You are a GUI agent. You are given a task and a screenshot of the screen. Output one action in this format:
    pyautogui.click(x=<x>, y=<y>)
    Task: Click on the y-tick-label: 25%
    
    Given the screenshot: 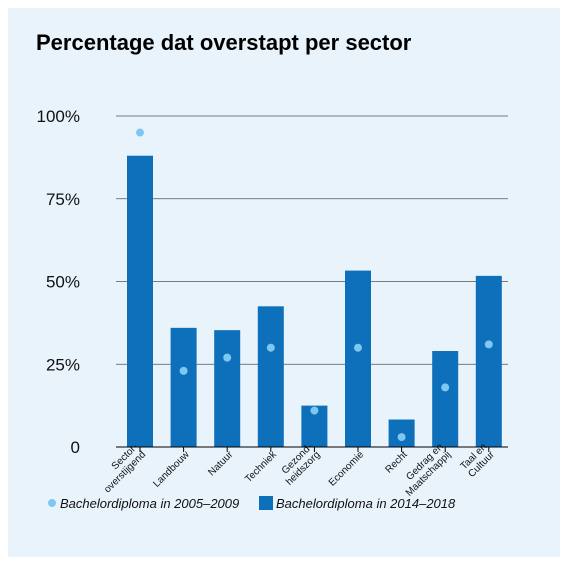 What is the action you would take?
    pyautogui.click(x=63, y=364)
    